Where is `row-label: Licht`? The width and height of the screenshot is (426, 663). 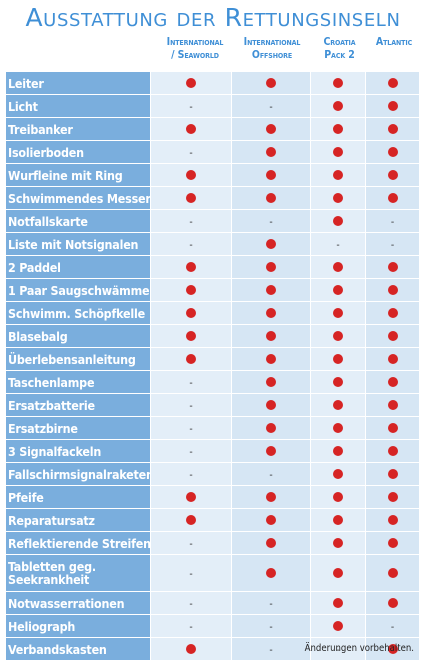 row-label: Licht is located at coordinates (78, 106).